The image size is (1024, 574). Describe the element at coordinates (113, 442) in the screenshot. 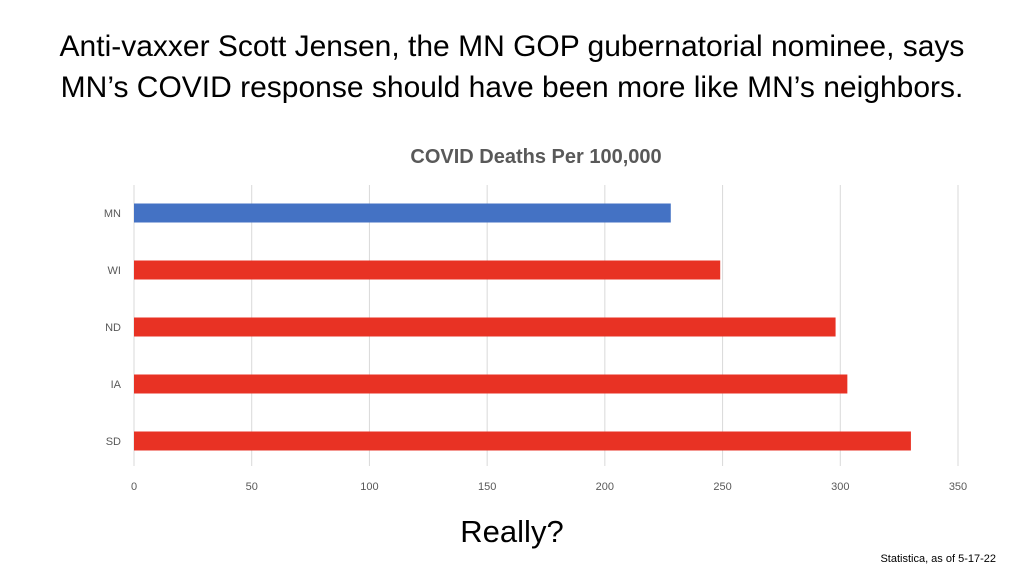

I see `category-label-sd: SD` at that location.